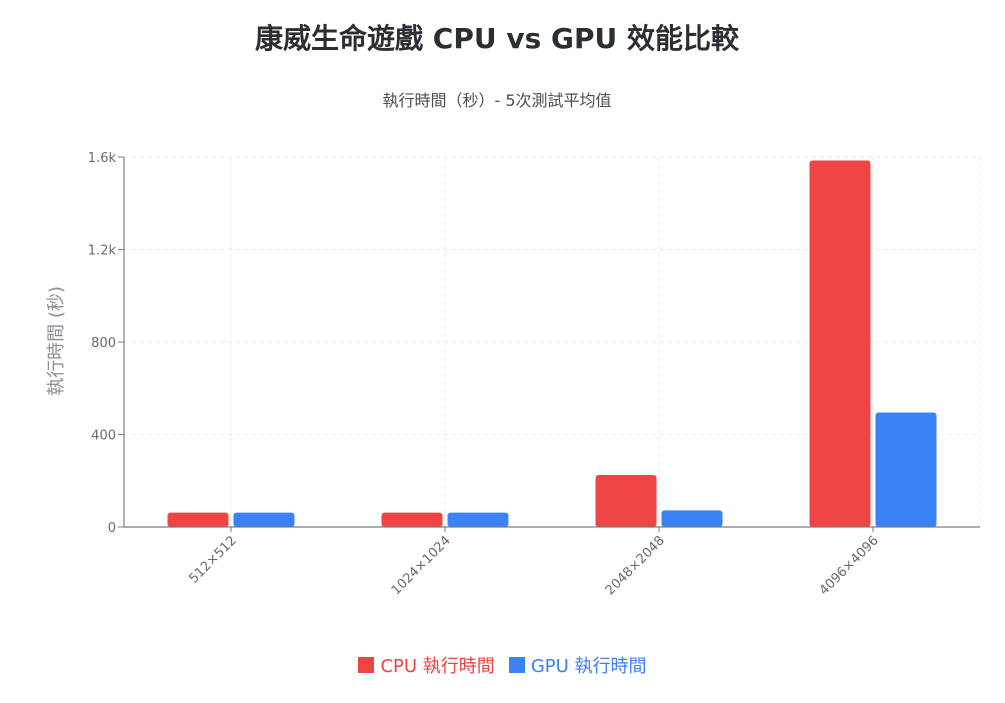 The height and width of the screenshot is (703, 1005). I want to click on y-tick-label: 400, so click(103, 436).